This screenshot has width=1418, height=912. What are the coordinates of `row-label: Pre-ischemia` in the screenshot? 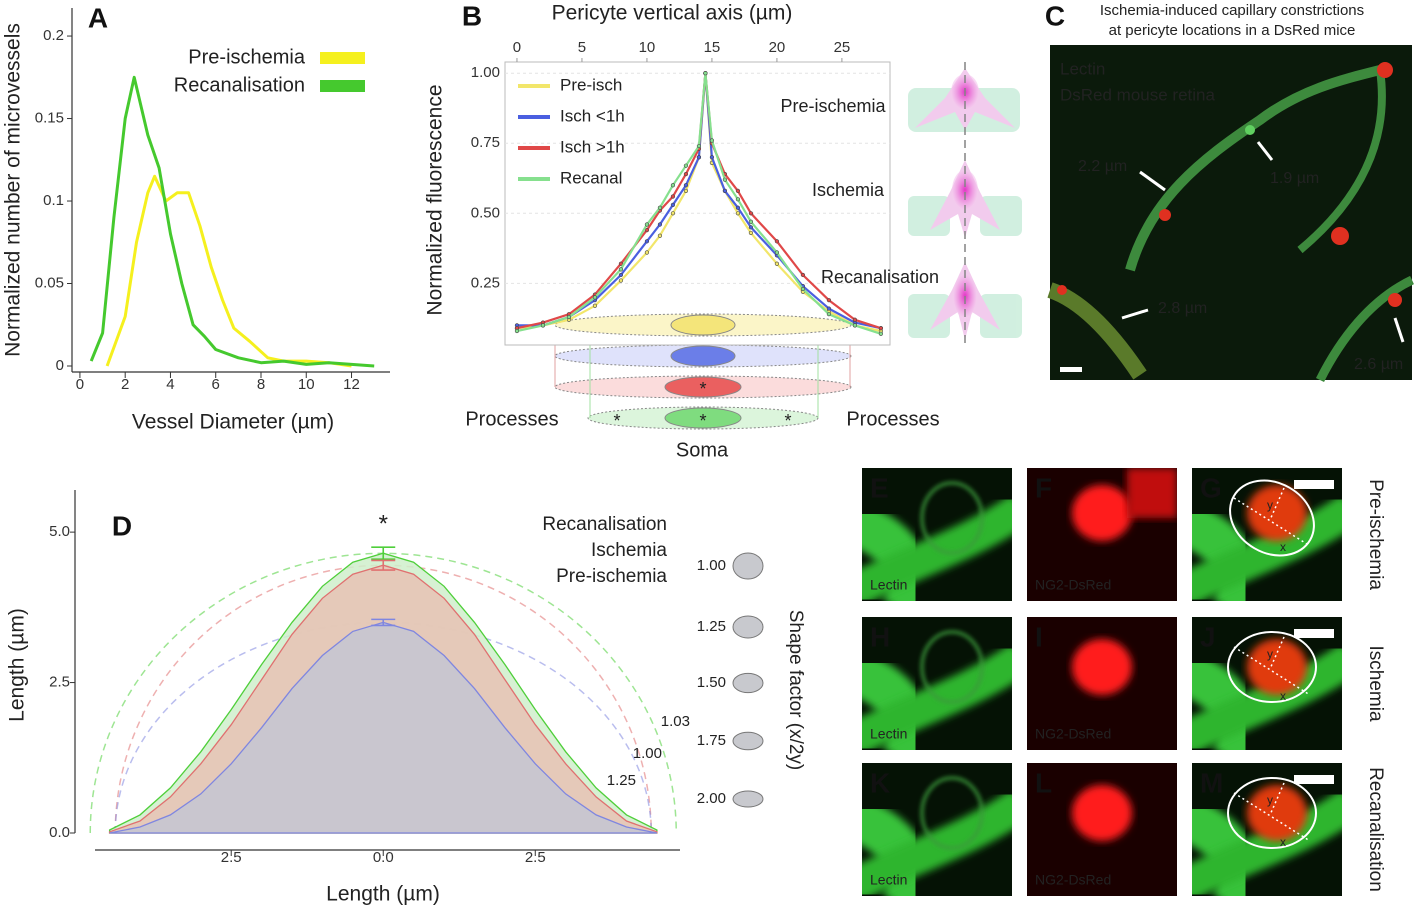 It's located at (1375, 534).